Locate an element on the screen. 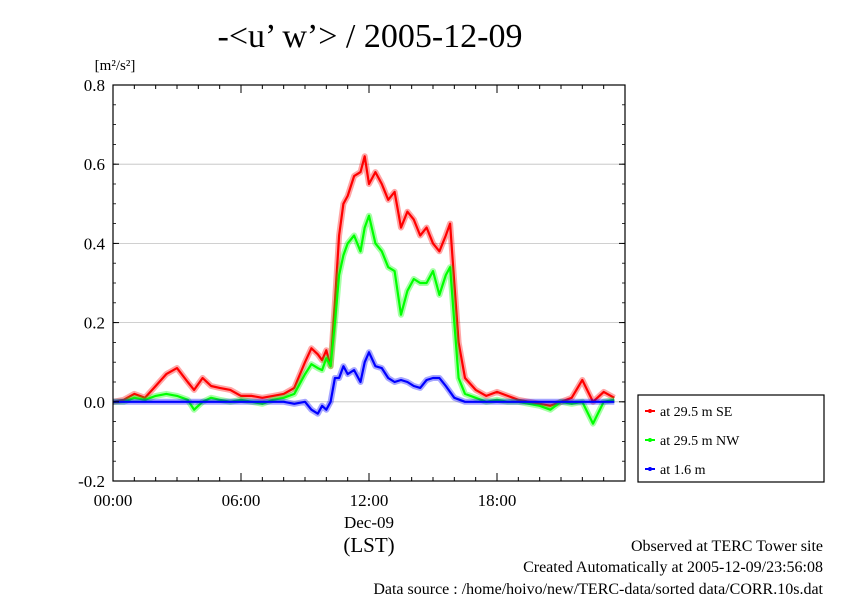 The height and width of the screenshot is (595, 842). legend: at 29.5 m SE at 29.5 m NW at 1.6 m is located at coordinates (731, 438).